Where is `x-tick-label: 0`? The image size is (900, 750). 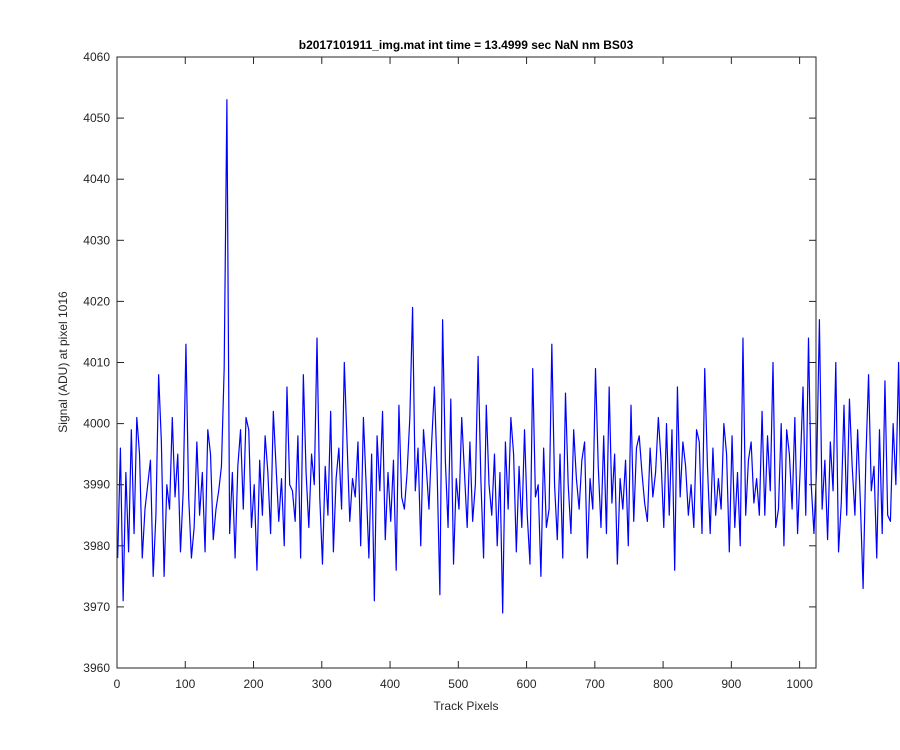 x-tick-label: 0 is located at coordinates (117, 684).